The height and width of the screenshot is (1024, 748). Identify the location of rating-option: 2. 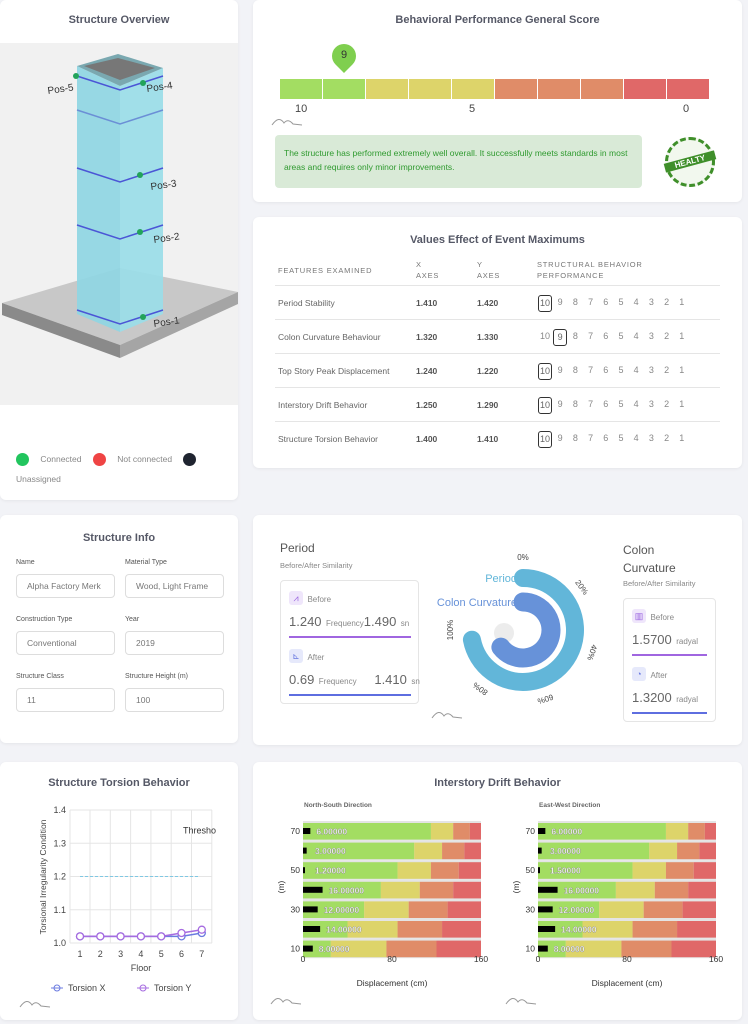
(667, 302).